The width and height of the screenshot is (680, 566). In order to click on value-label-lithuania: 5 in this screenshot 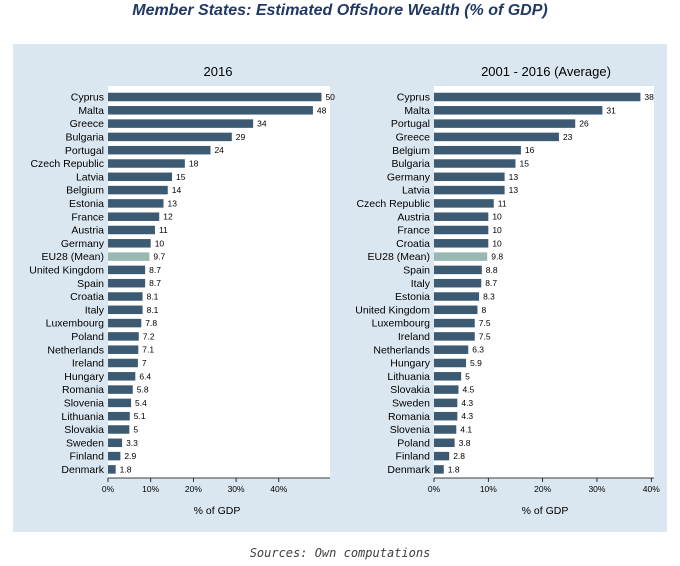, I will do `click(467, 376)`.